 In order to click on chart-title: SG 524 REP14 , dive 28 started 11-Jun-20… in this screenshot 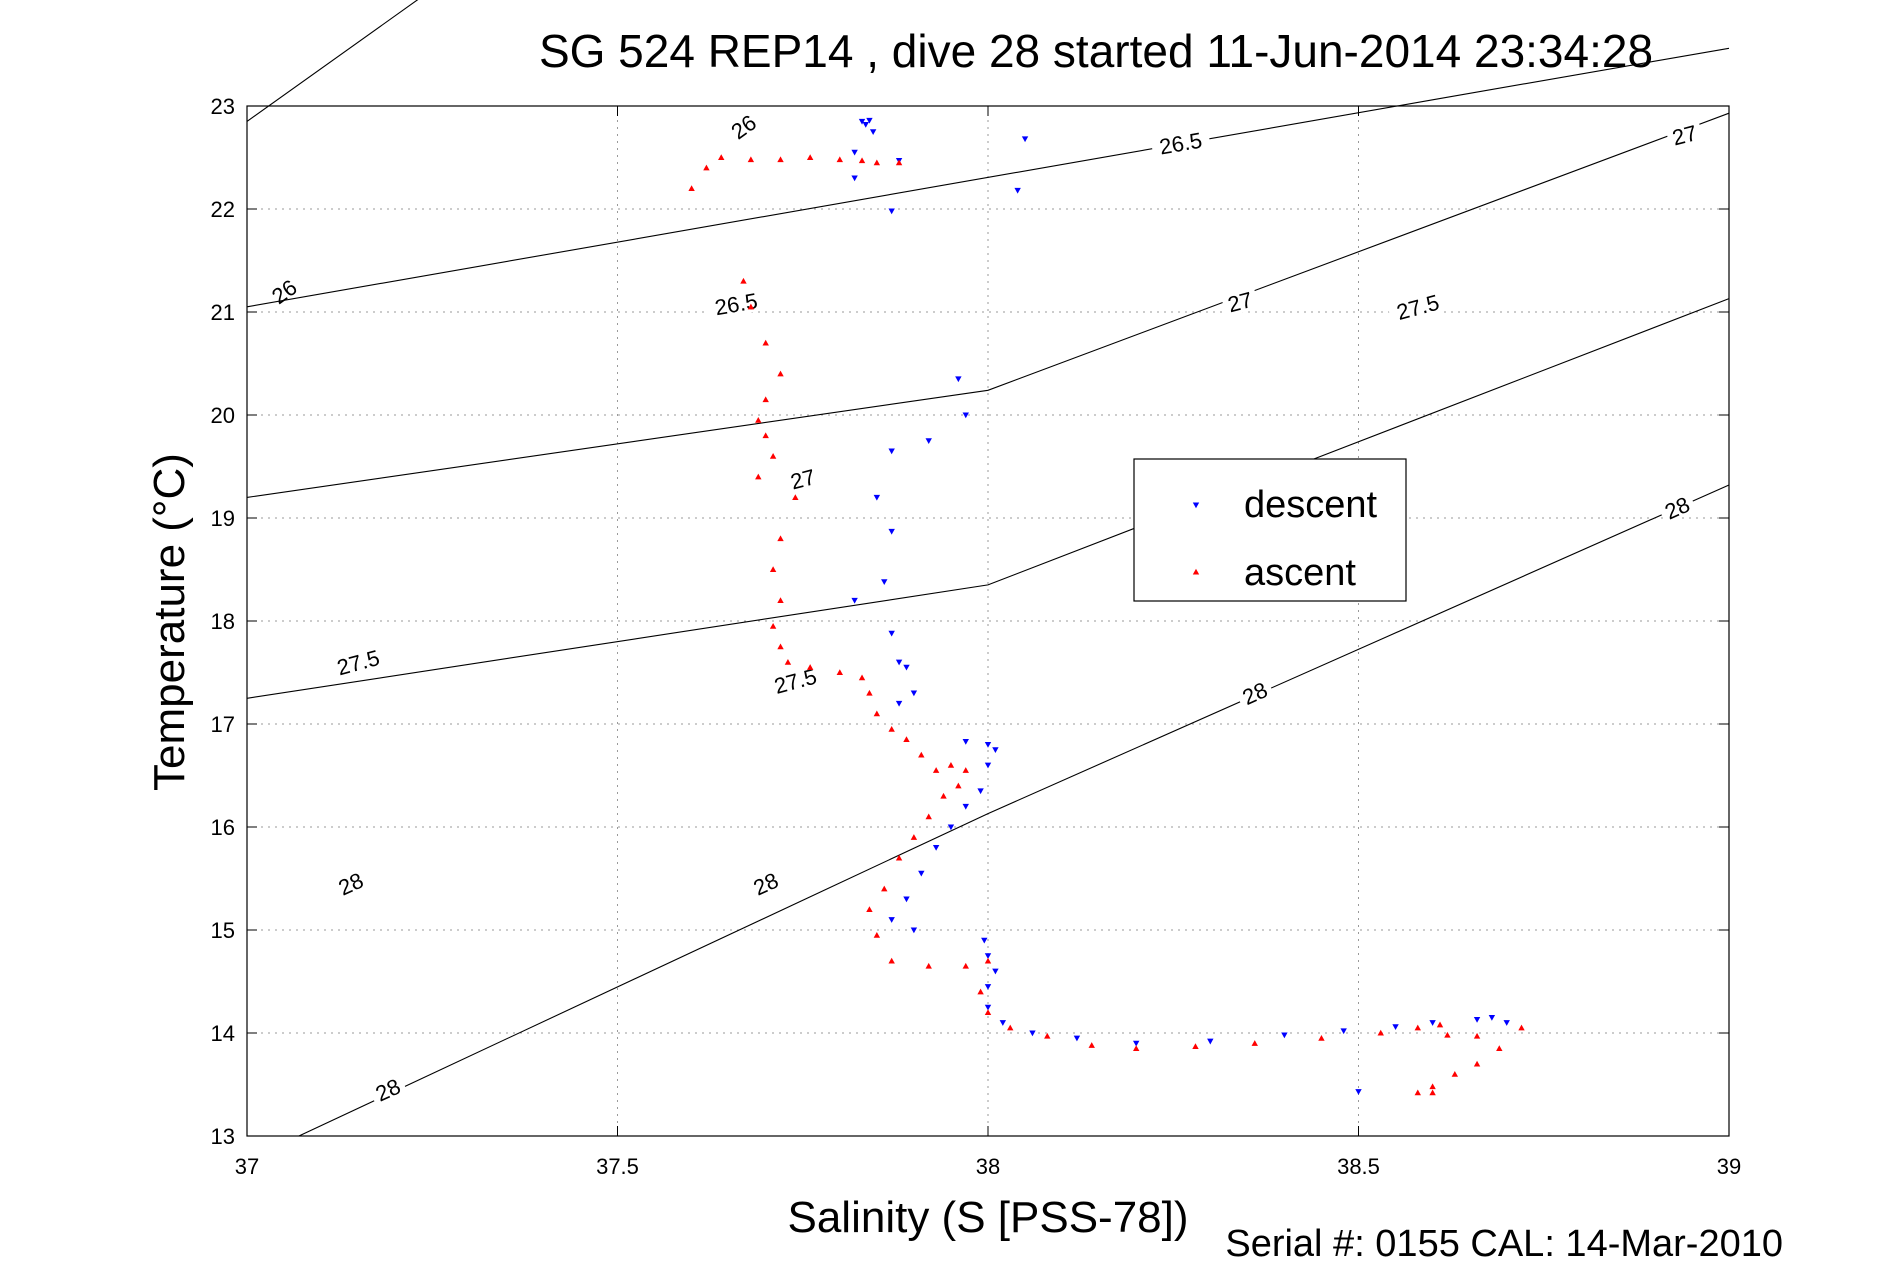, I will do `click(1096, 51)`.